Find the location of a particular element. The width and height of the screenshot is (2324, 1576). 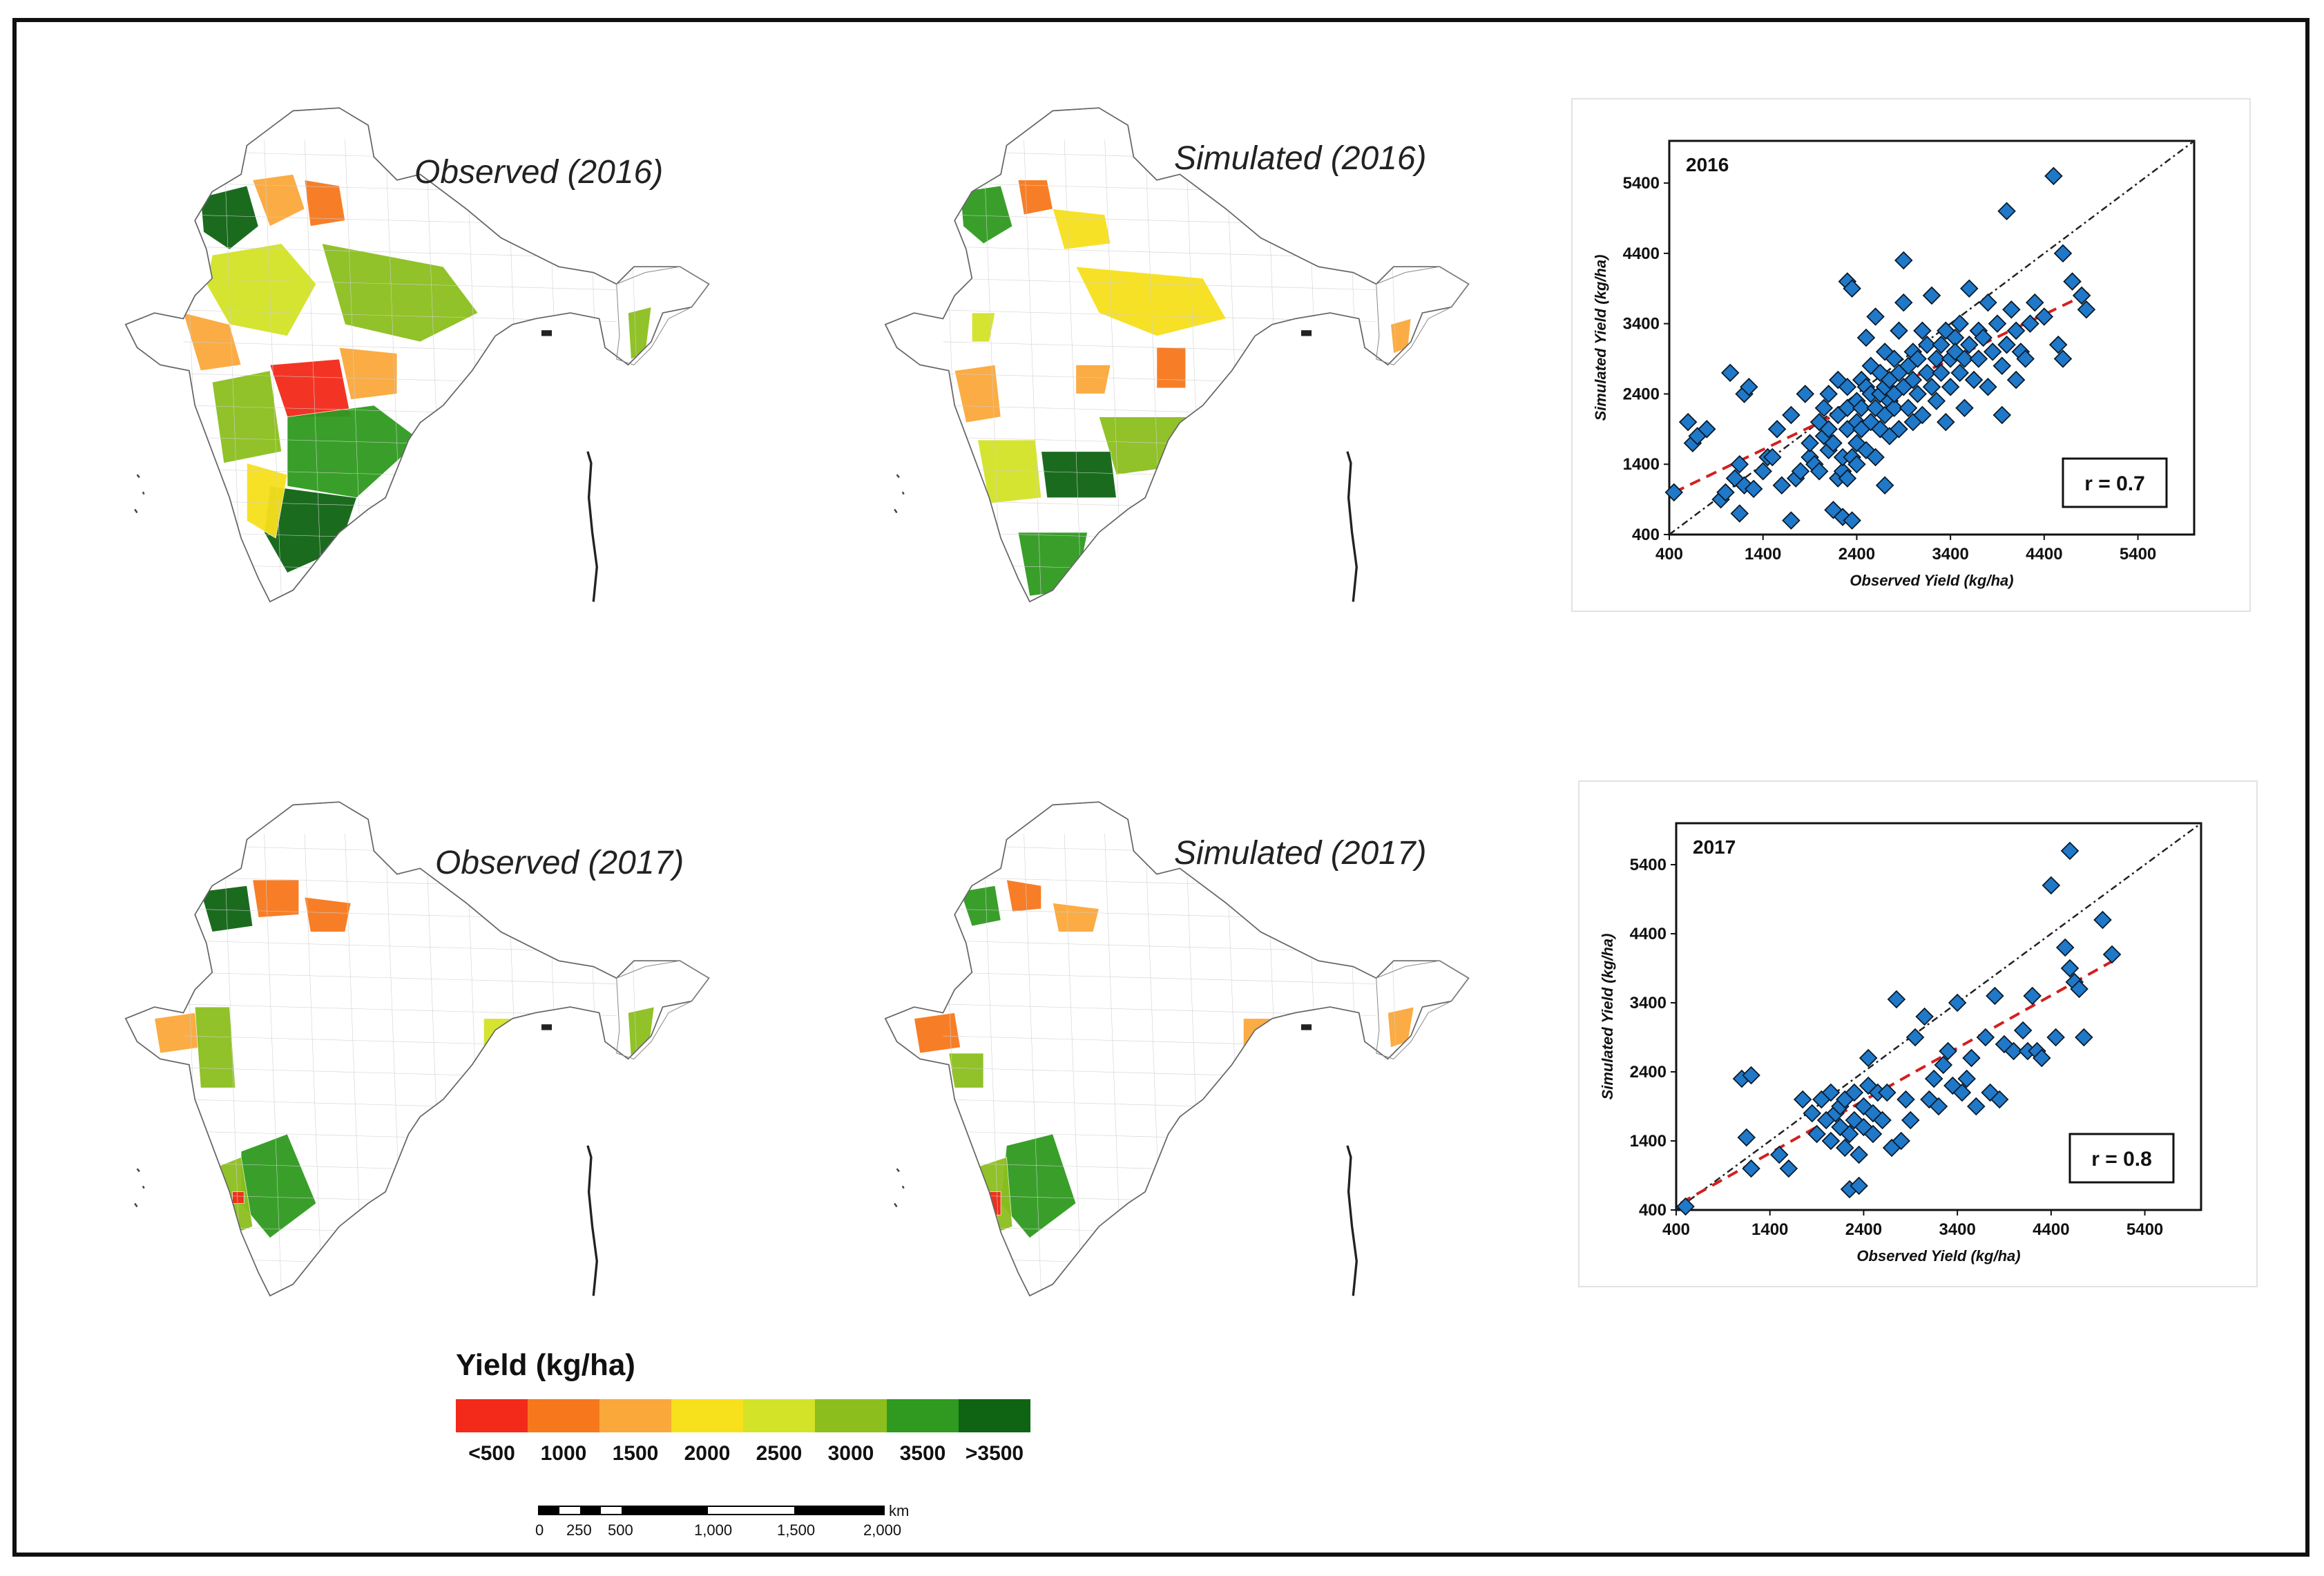

scale-label-1500: 1,500 is located at coordinates (796, 1530).